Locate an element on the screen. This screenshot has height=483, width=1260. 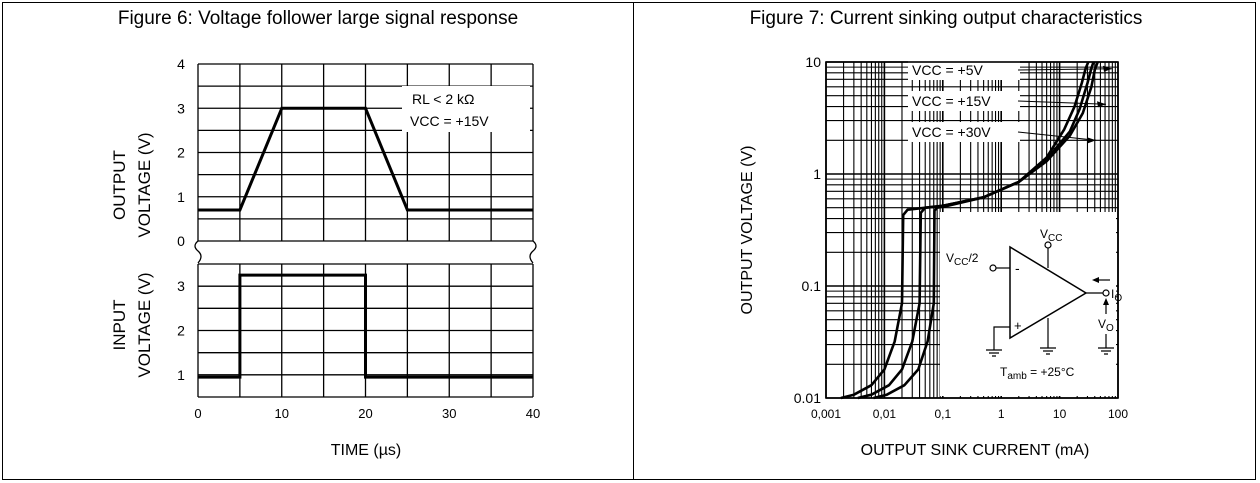
fig6-output-voltage-line is located at coordinates (365, 159).